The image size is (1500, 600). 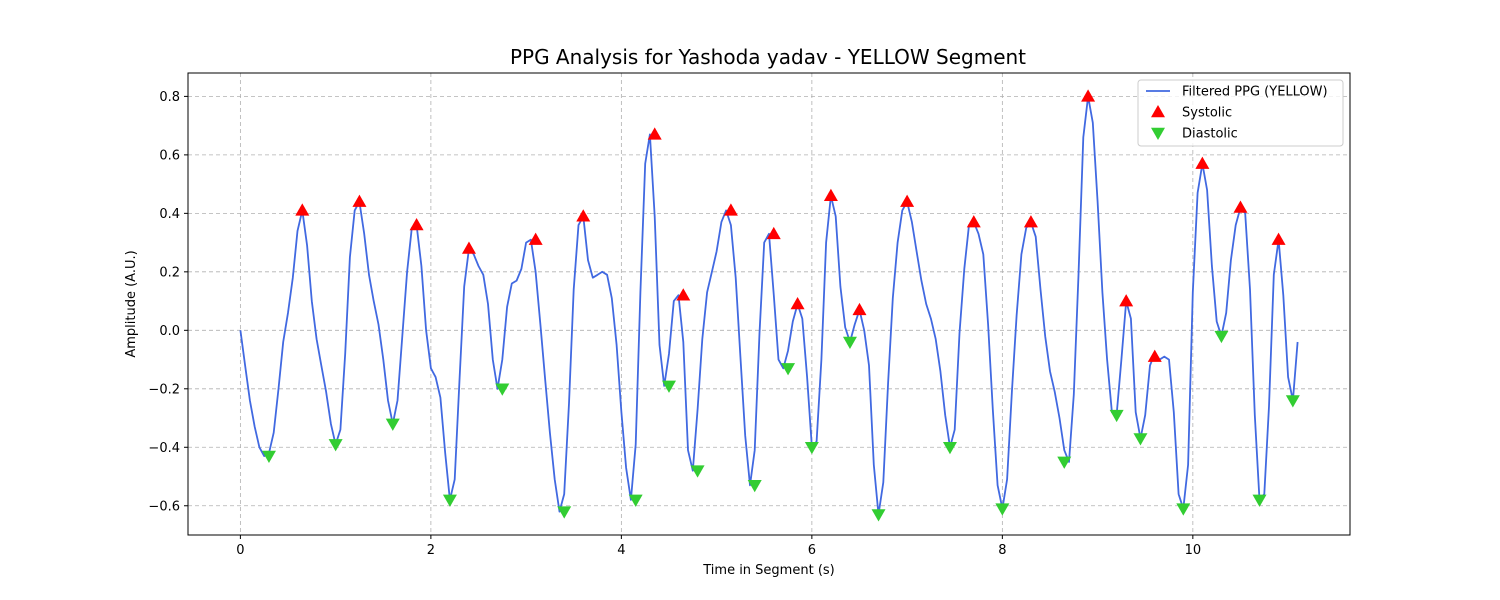 I want to click on x-tick-label: 0, so click(x=240, y=550).